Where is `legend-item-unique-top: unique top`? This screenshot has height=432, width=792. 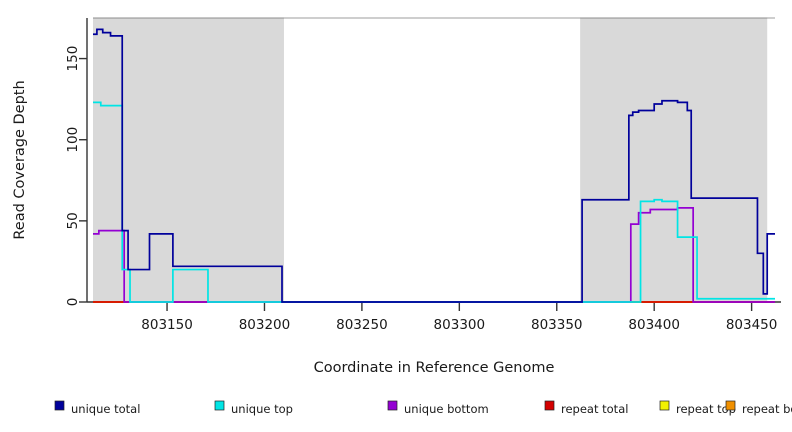 legend-item-unique-top: unique top is located at coordinates (253, 408).